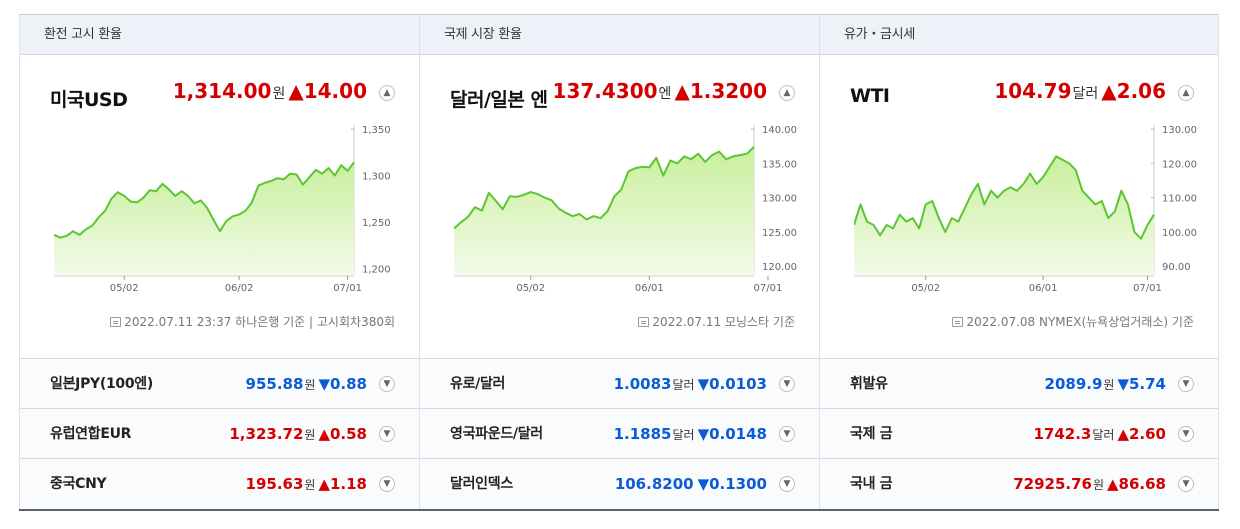  What do you see at coordinates (1080, 322) in the screenshot?
I see `source-note-text: 2022.07.08 NYMEX(뉴욕상업거래소) 기준` at bounding box center [1080, 322].